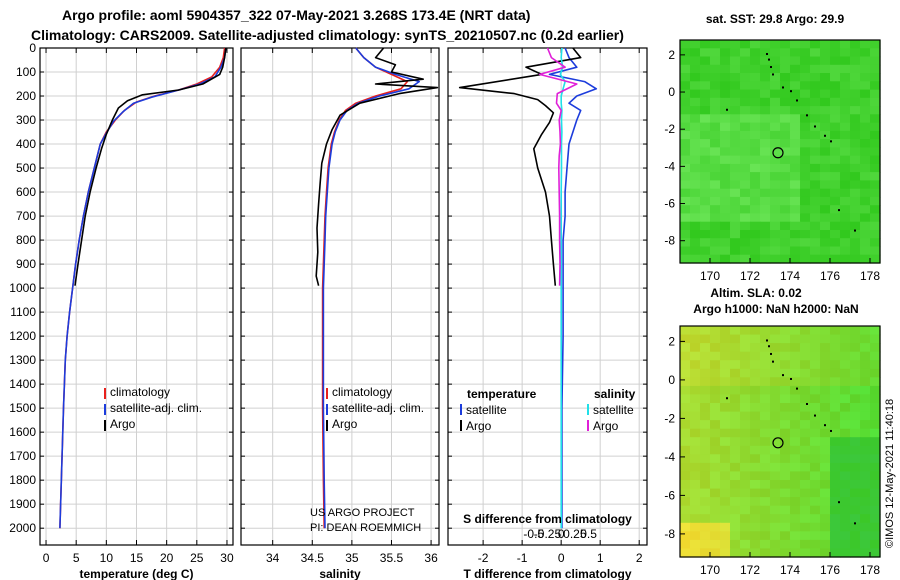  What do you see at coordinates (669, 129) in the screenshot?
I see `sst_map-ytick-label: -2` at bounding box center [669, 129].